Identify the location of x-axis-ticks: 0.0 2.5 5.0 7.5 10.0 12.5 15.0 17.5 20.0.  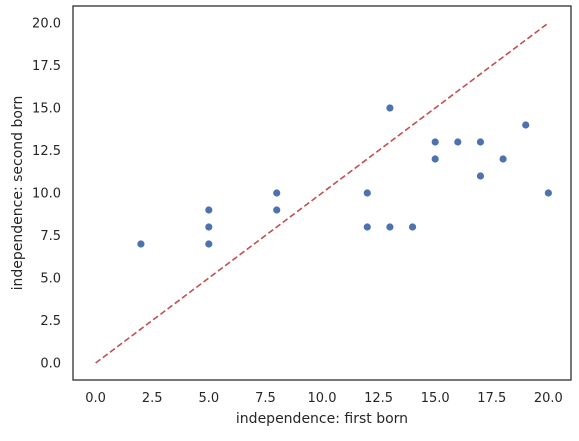
(324, 398).